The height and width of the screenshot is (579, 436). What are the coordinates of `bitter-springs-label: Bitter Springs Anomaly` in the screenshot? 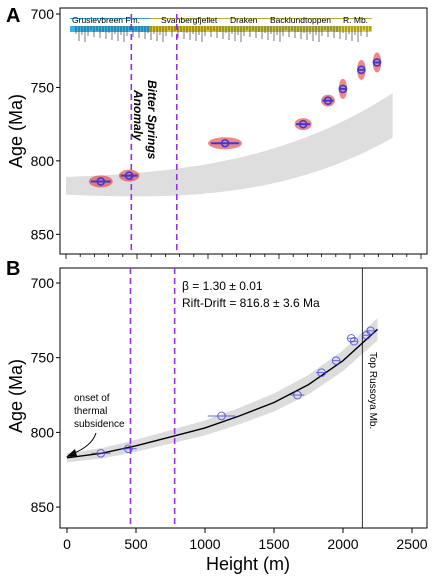 It's located at (145, 120).